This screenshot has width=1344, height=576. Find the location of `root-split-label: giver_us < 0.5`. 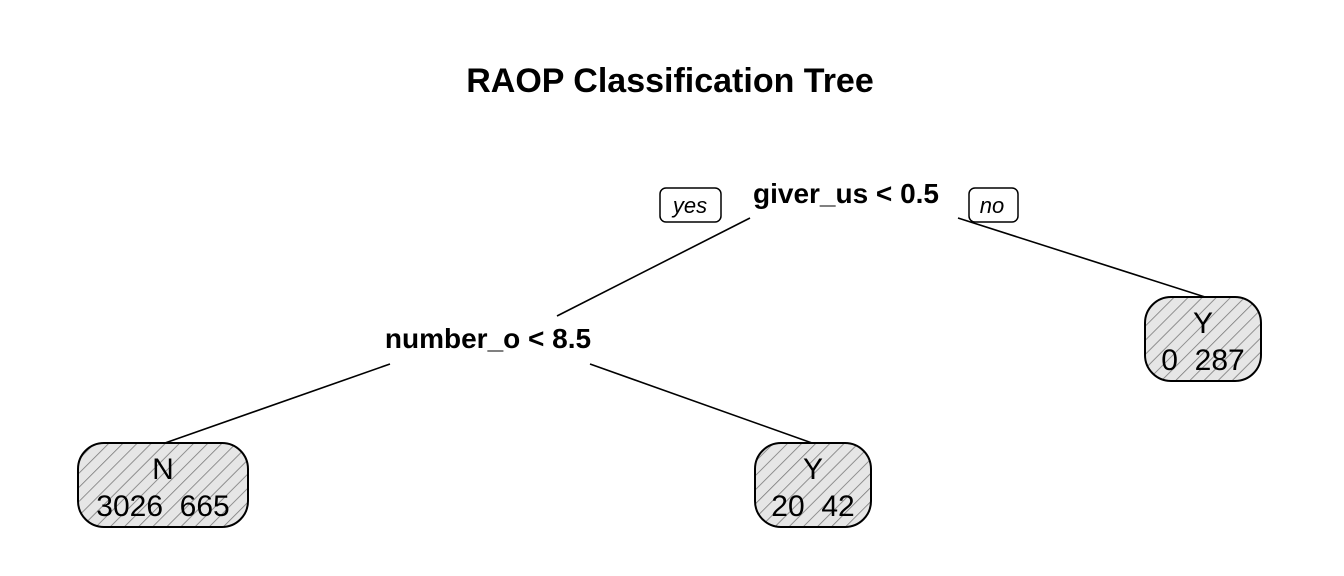

root-split-label: giver_us < 0.5 is located at coordinates (846, 193).